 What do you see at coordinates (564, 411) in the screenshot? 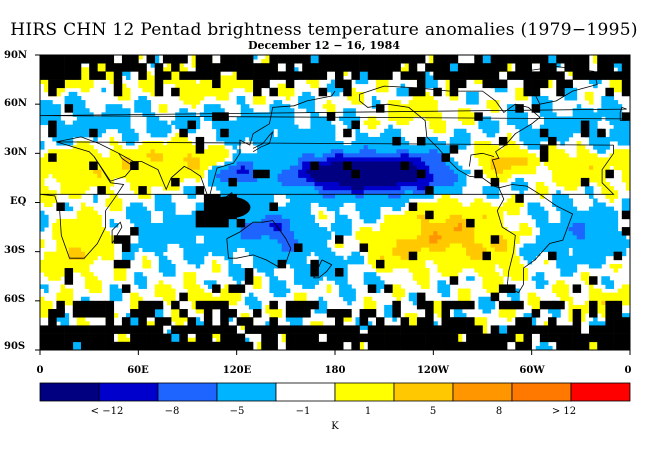
I see `colorbar-label-gt-12: > 12` at bounding box center [564, 411].